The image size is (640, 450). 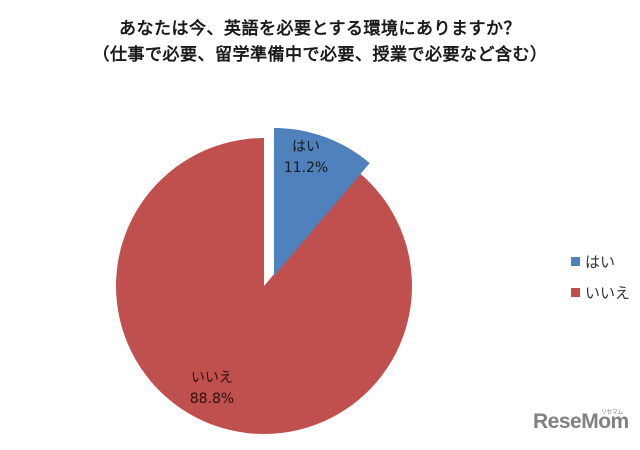 What do you see at coordinates (612, 413) in the screenshot?
I see `logo-subtext: リセマム` at bounding box center [612, 413].